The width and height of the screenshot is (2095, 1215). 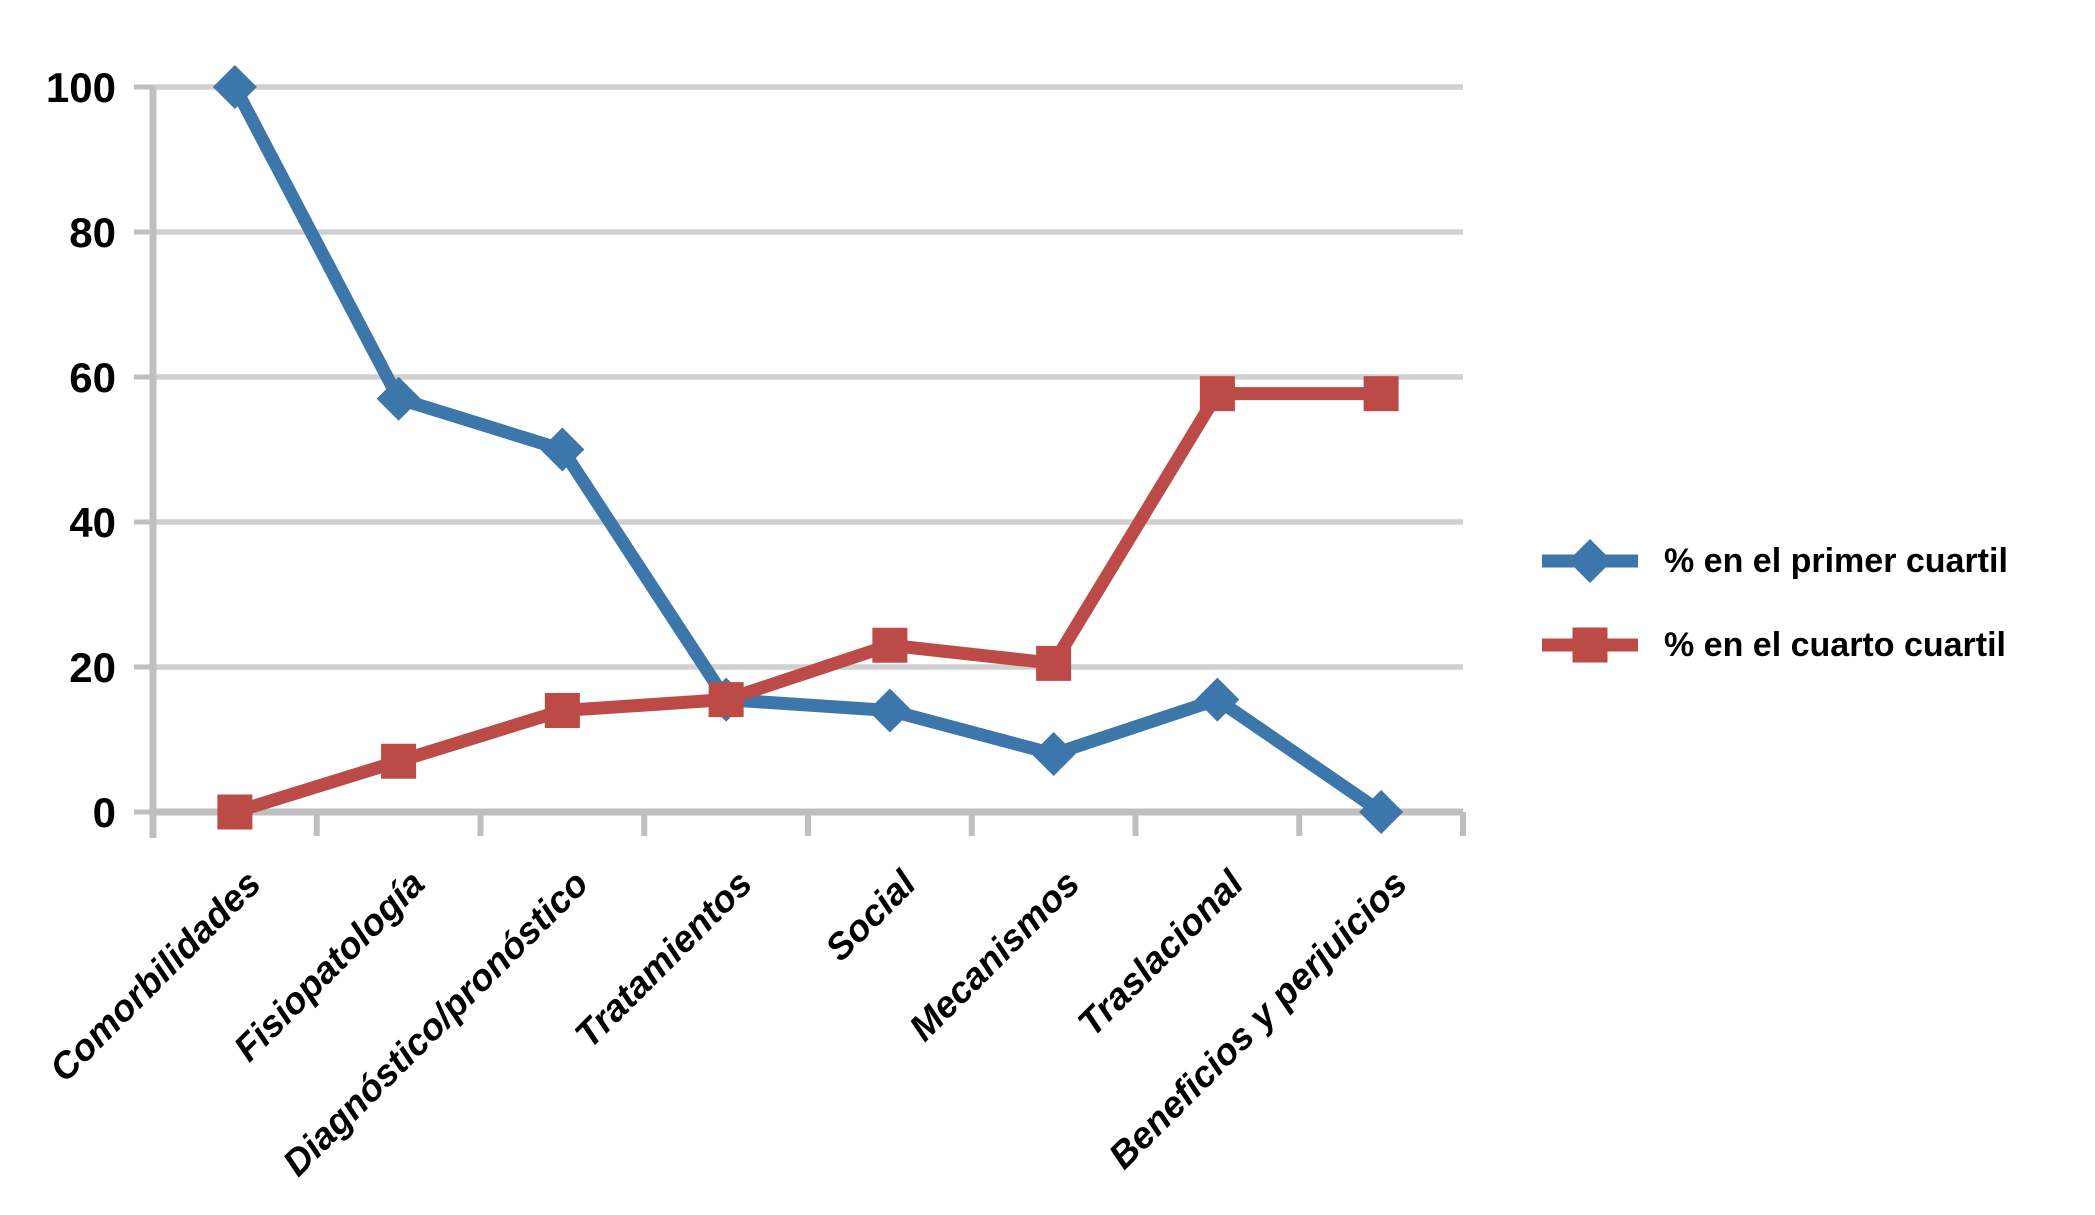 What do you see at coordinates (155, 976) in the screenshot?
I see `x-category-label: Comorbilidades` at bounding box center [155, 976].